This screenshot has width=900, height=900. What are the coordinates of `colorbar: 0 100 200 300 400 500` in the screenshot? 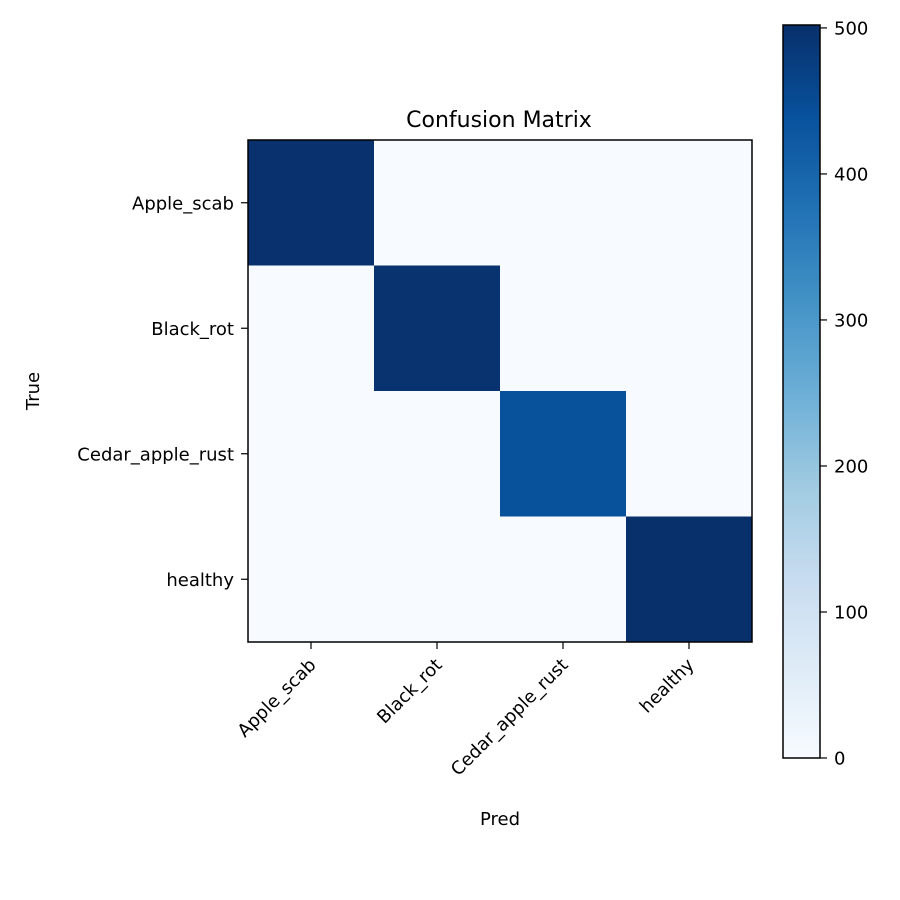 It's located at (825, 394).